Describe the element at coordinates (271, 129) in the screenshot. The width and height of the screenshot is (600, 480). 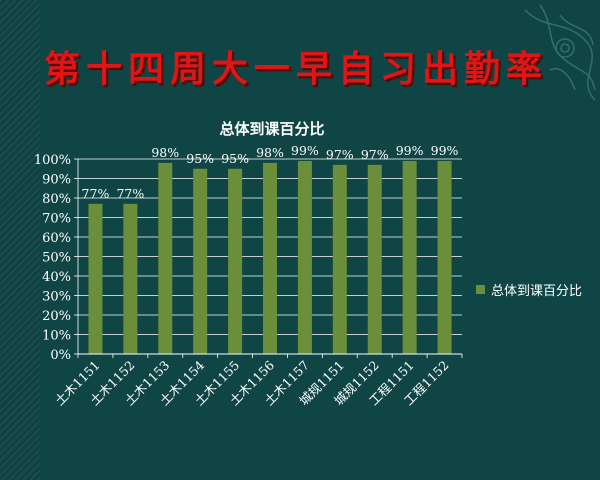
I see `chart-title: 总体到课百分比` at that location.